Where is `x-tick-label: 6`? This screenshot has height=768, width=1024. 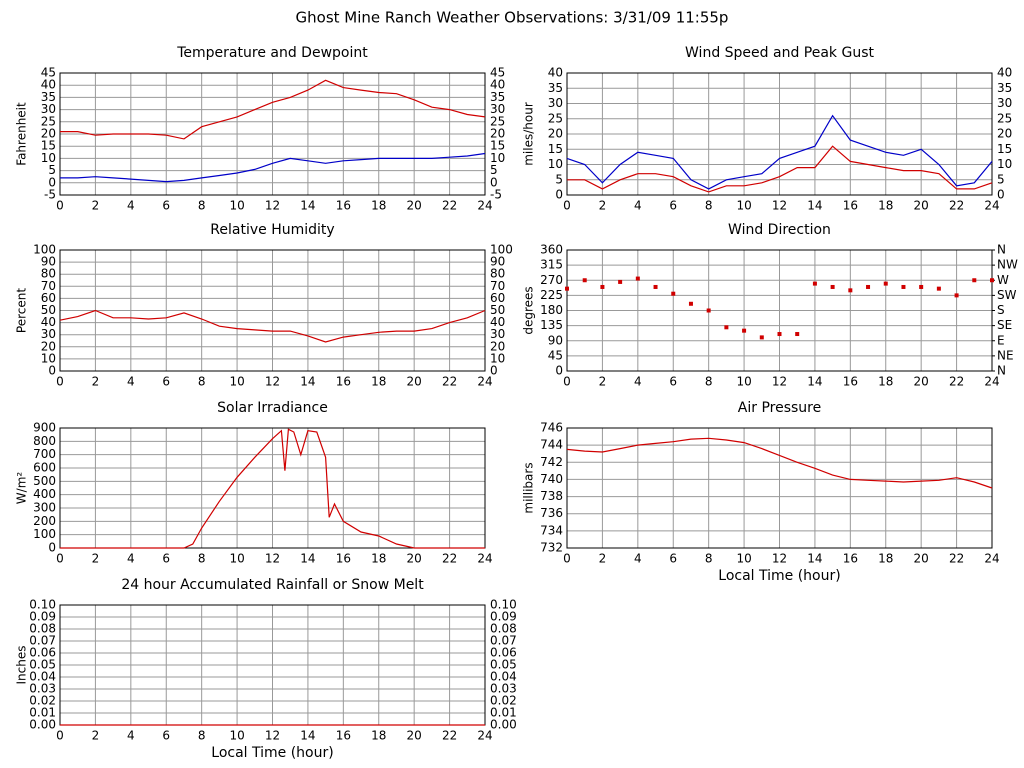
x-tick-label: 6 is located at coordinates (673, 559).